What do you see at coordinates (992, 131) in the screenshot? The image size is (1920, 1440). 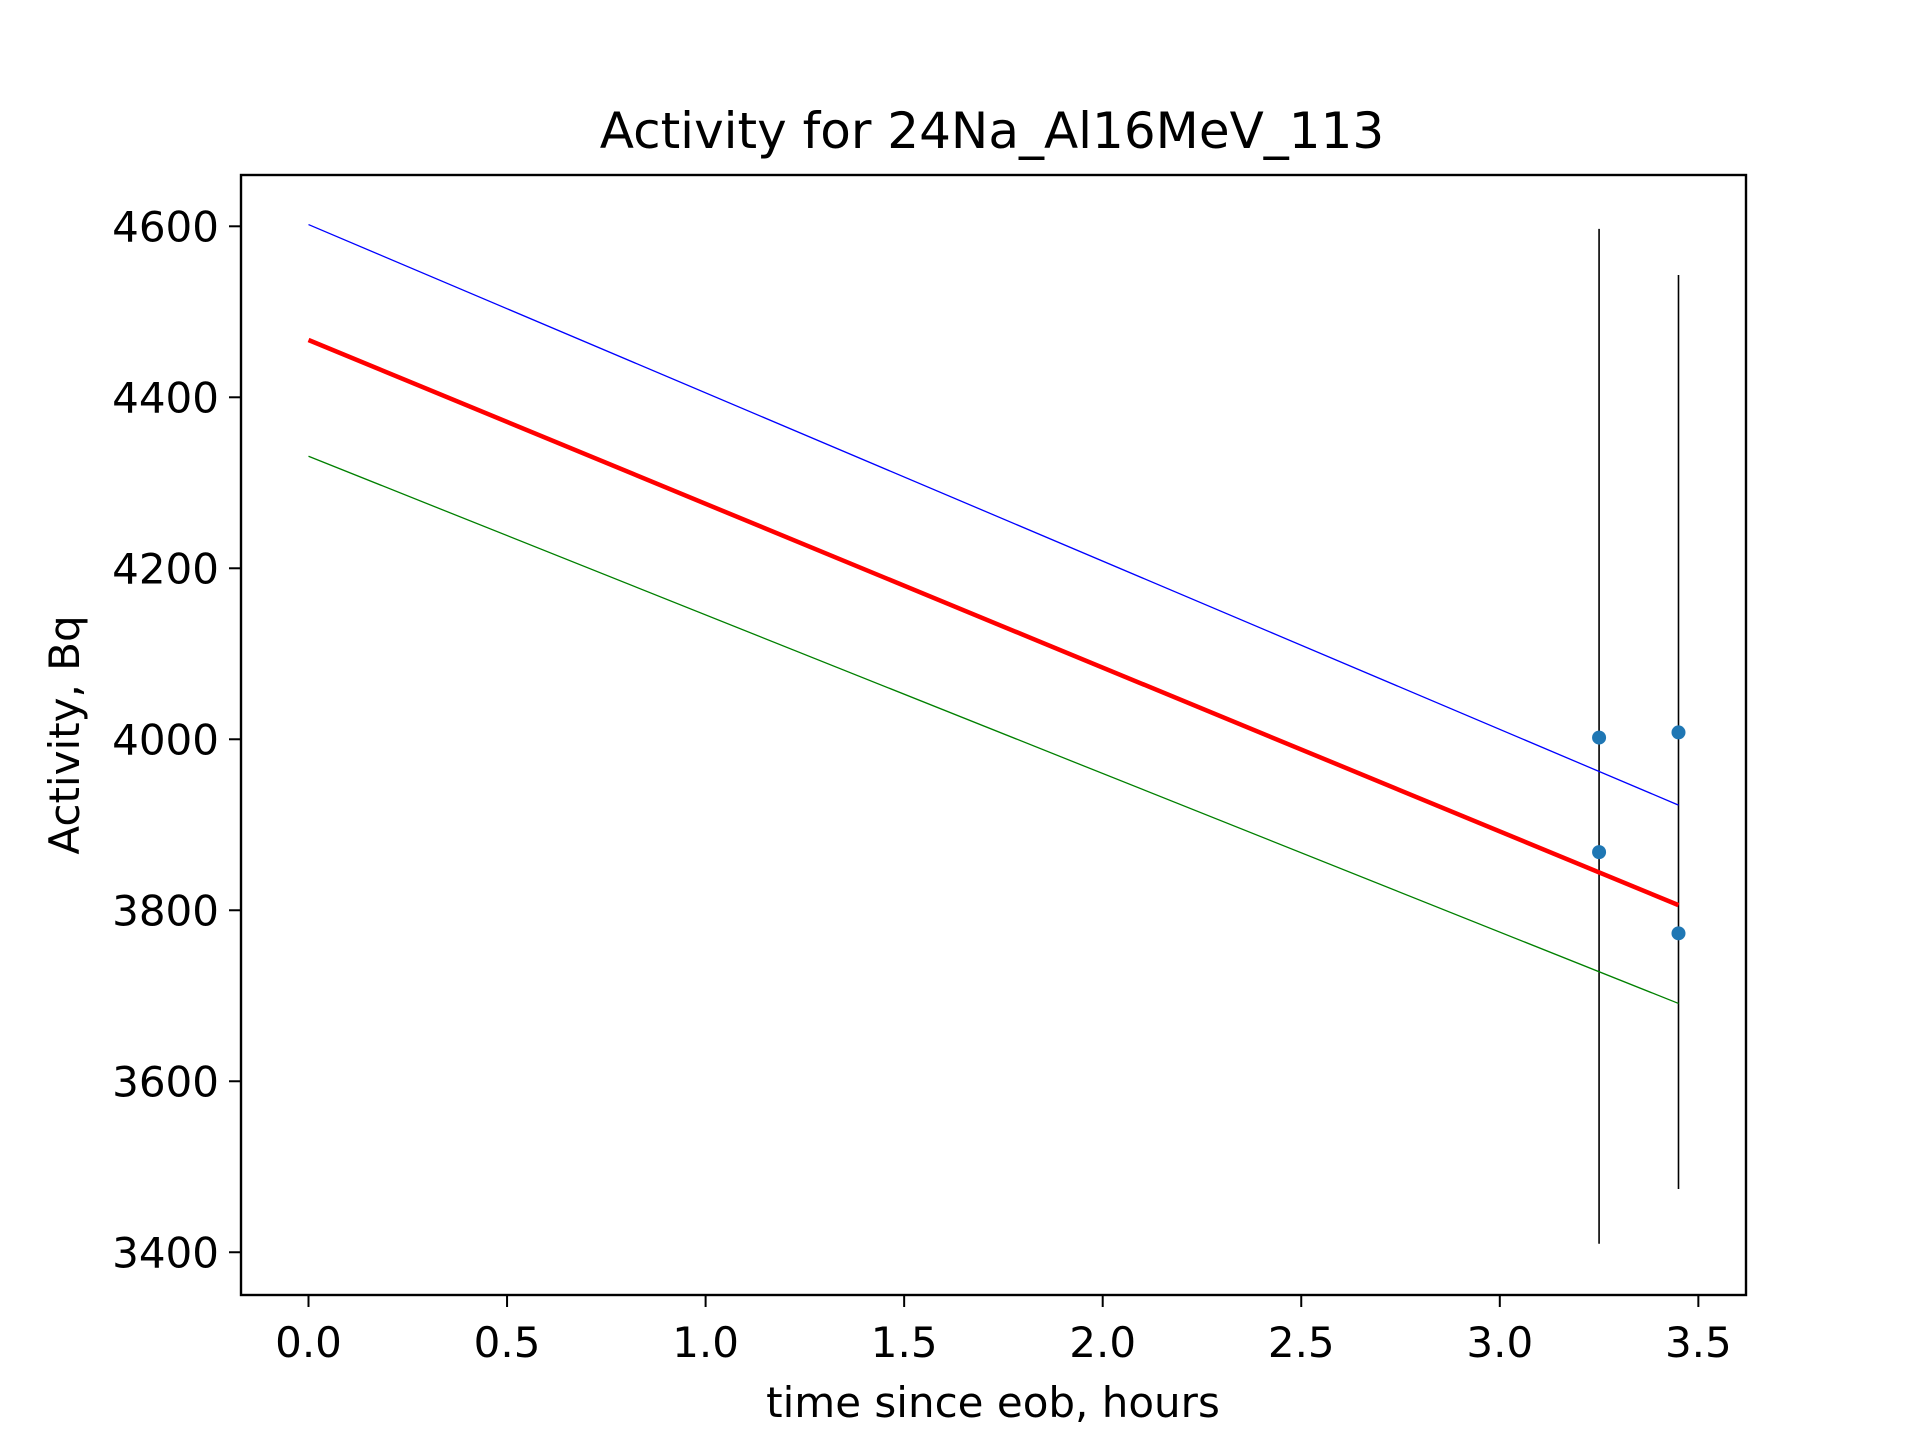 I see `chart-title: Activity for 24Na_Al16MeV_113` at bounding box center [992, 131].